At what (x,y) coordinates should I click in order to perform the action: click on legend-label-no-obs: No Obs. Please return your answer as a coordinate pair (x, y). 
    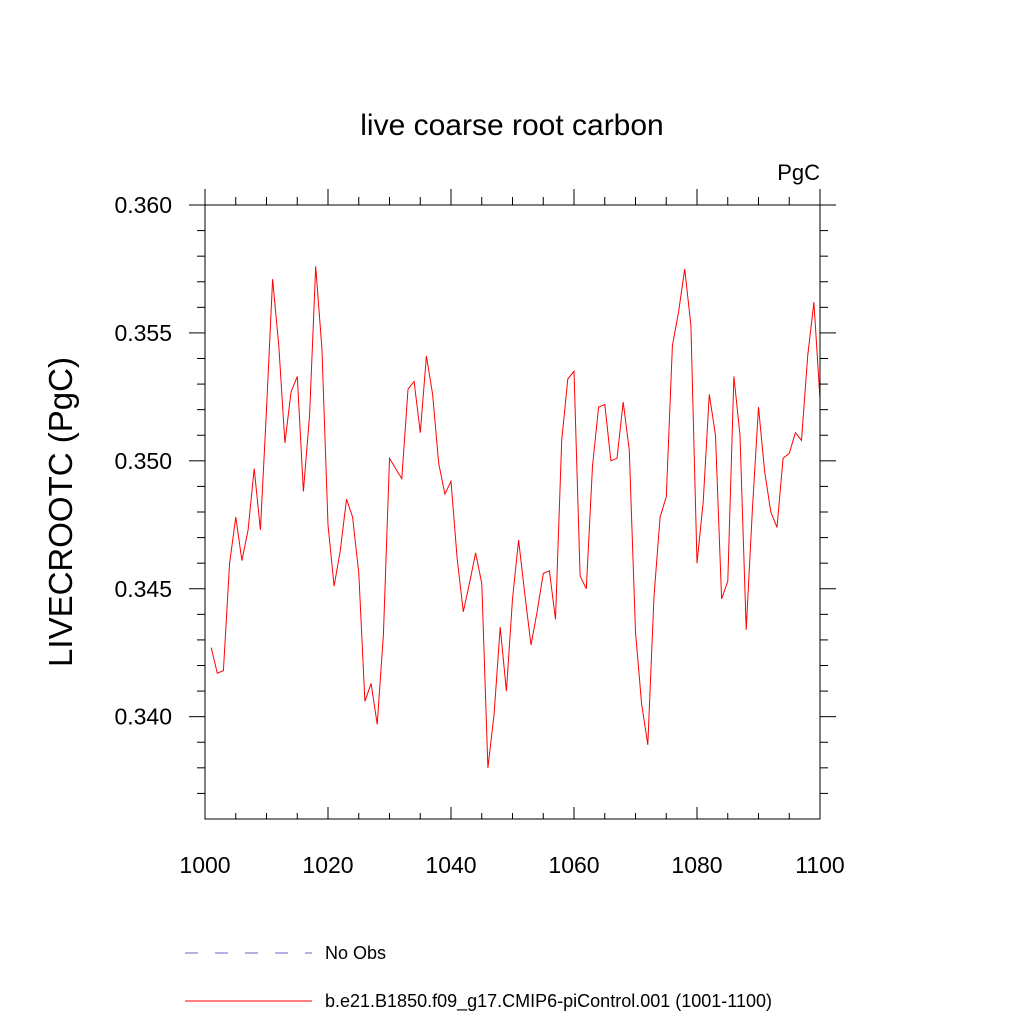
    Looking at the image, I should click on (355, 953).